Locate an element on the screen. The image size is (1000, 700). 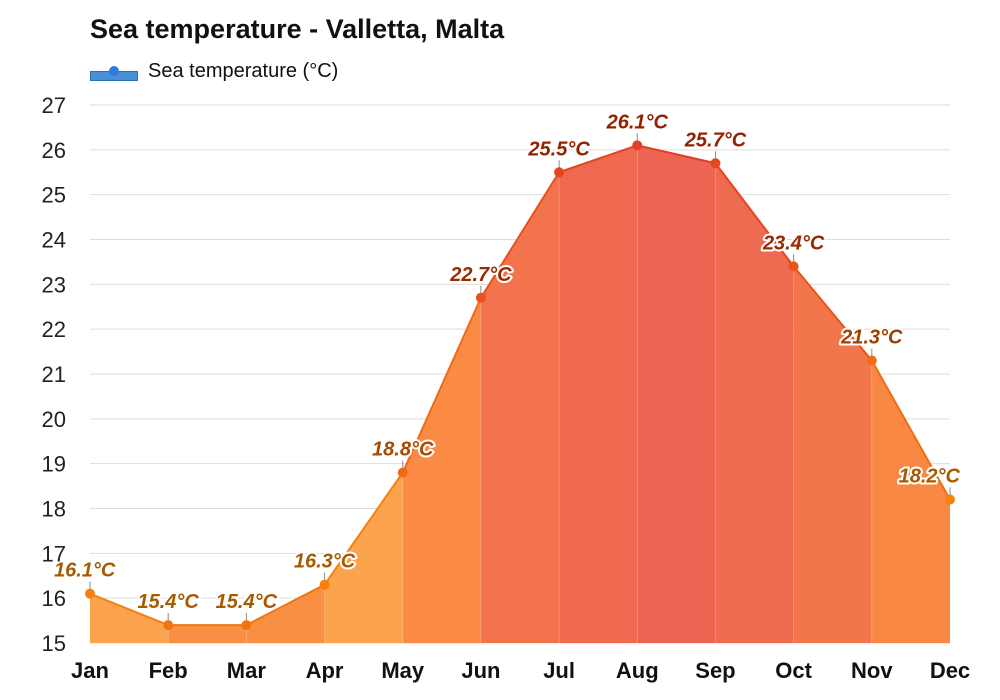
x-tick-label-aug: Aug is located at coordinates (637, 670).